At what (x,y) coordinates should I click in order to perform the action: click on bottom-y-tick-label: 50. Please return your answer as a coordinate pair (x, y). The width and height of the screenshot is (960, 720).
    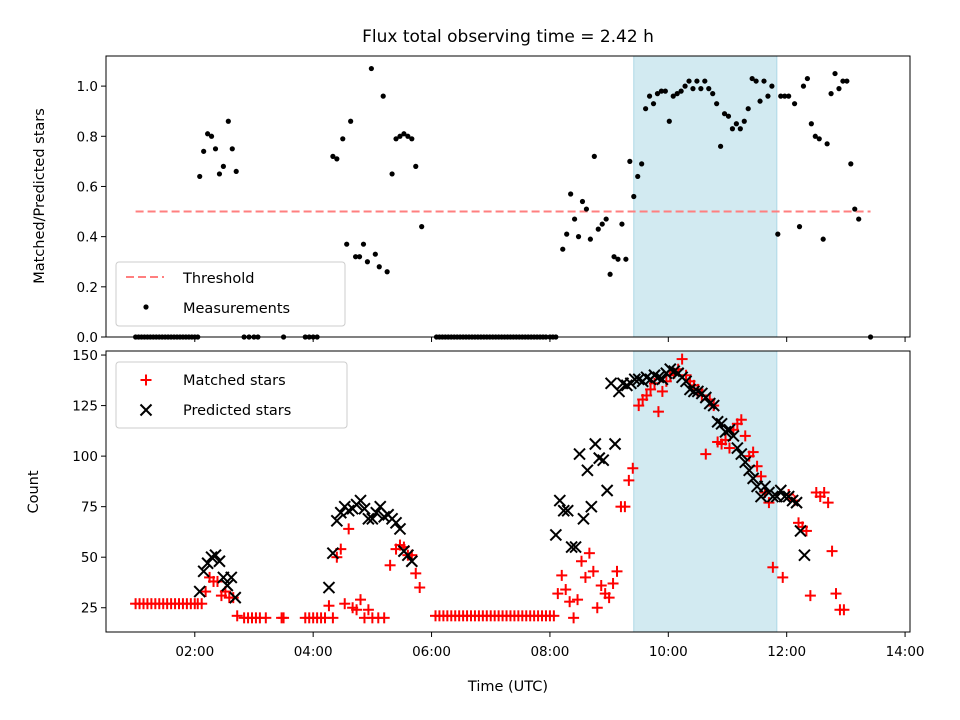
    Looking at the image, I should click on (89, 558).